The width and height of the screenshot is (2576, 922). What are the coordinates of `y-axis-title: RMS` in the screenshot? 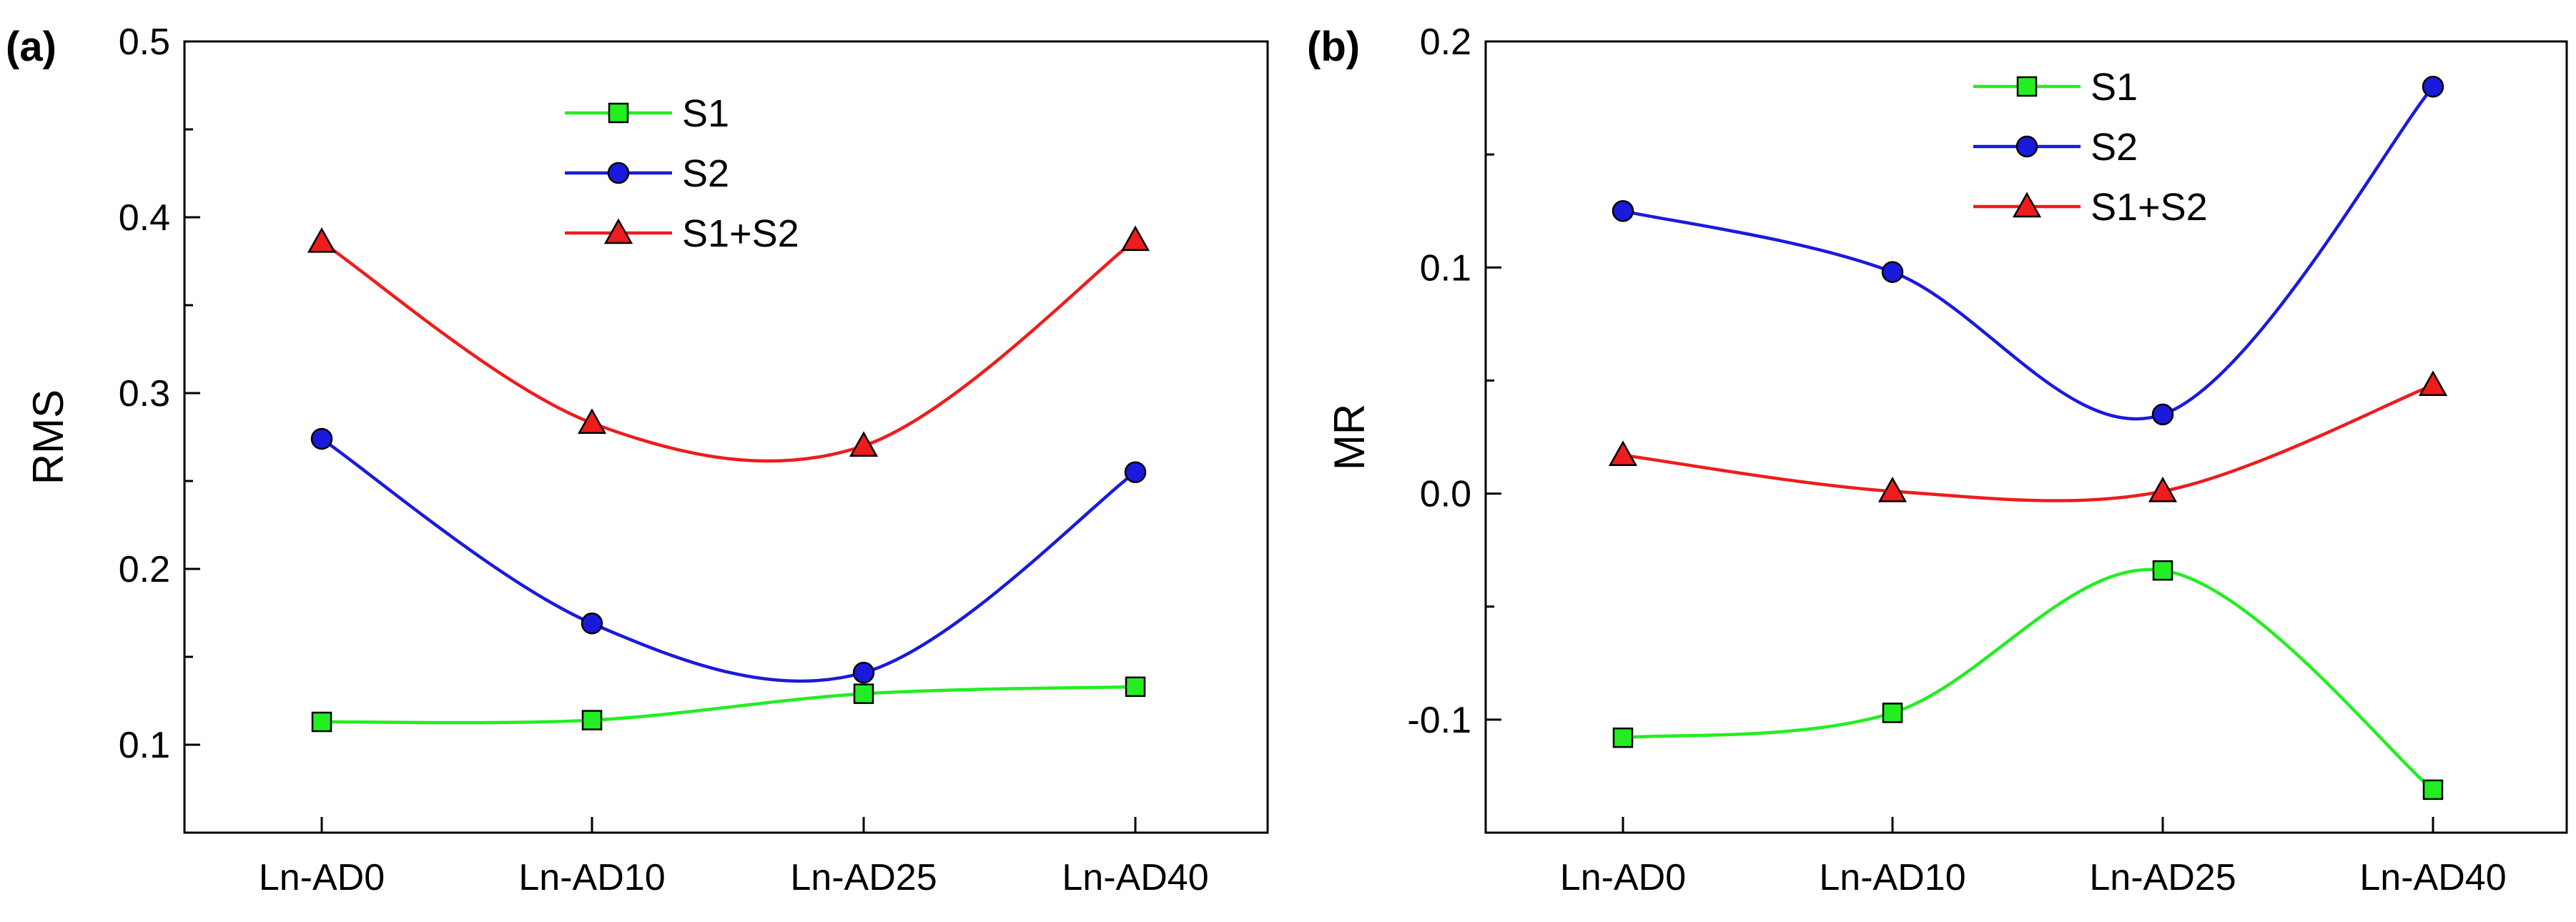 It's located at (48, 438).